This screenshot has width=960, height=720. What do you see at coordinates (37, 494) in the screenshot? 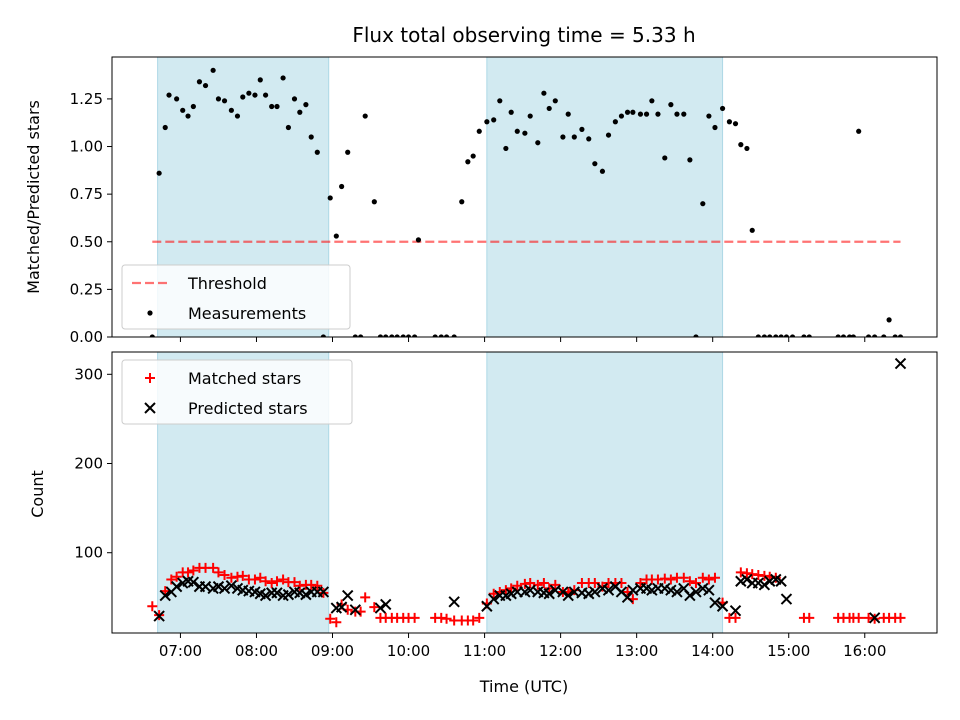
I see `y-axis-label-count: Count` at bounding box center [37, 494].